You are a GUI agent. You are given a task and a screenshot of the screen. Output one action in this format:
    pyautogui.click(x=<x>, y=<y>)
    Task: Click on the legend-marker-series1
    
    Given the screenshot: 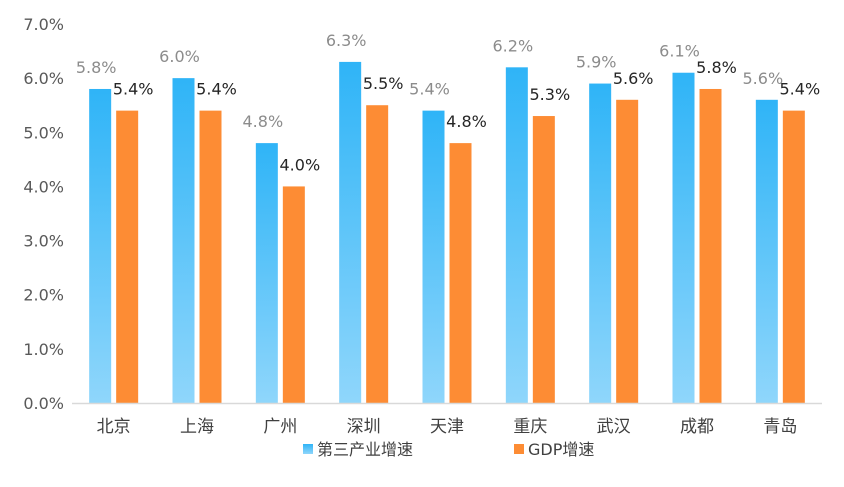 What is the action you would take?
    pyautogui.click(x=308, y=449)
    